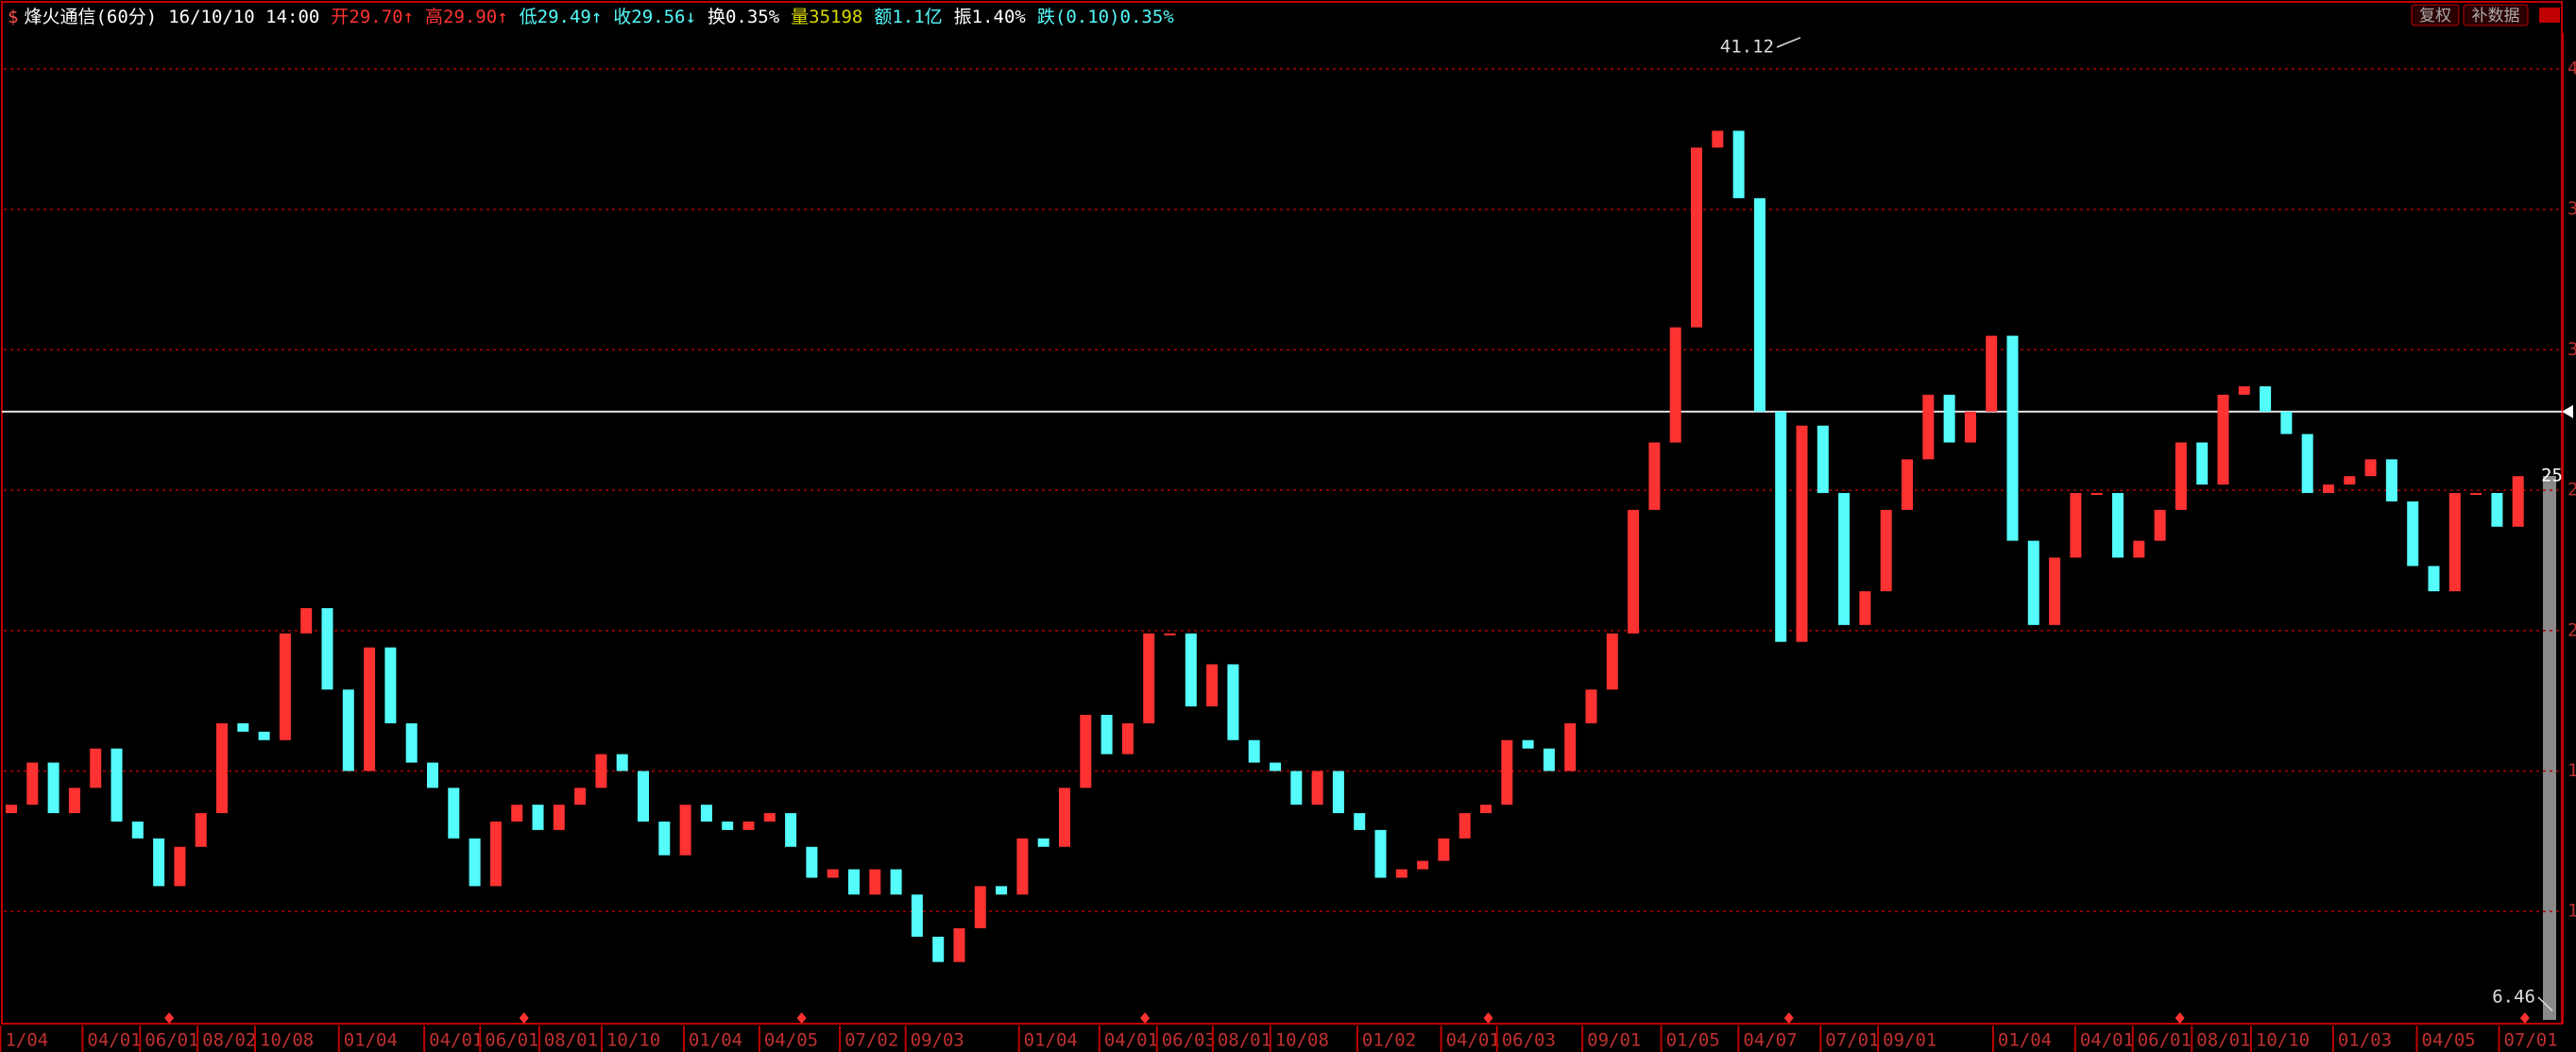 This screenshot has height=1052, width=2576. Describe the element at coordinates (1105, 17) in the screenshot. I see `header-field: 跌(0.10)0.35%` at that location.